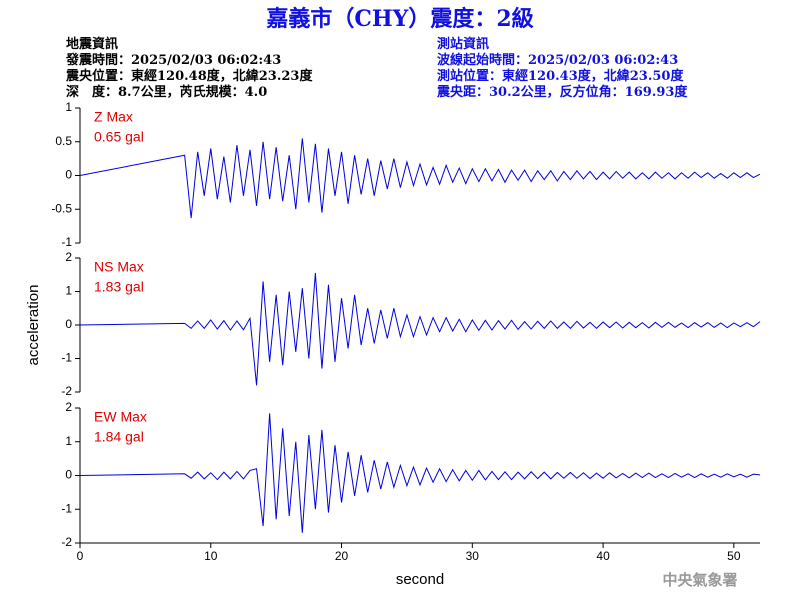 The height and width of the screenshot is (600, 800). Describe the element at coordinates (189, 76) in the screenshot. I see `info-line: 震央位置：東經120.48度，北緯23.23度` at that location.